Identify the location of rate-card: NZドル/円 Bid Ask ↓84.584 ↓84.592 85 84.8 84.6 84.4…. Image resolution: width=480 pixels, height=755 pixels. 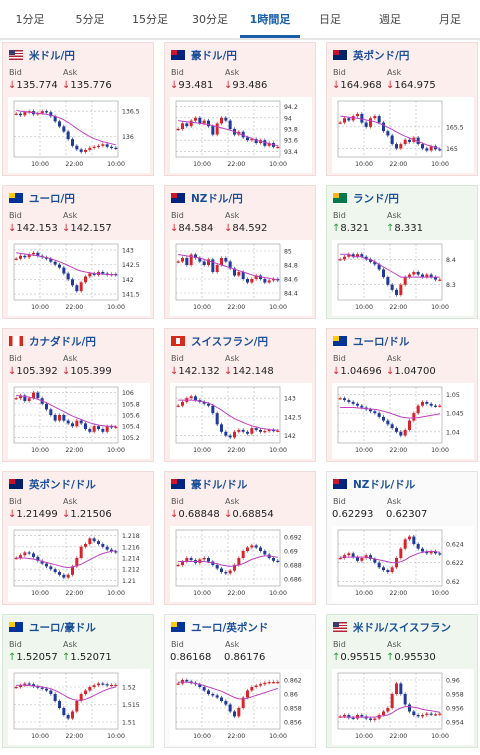
(240, 252).